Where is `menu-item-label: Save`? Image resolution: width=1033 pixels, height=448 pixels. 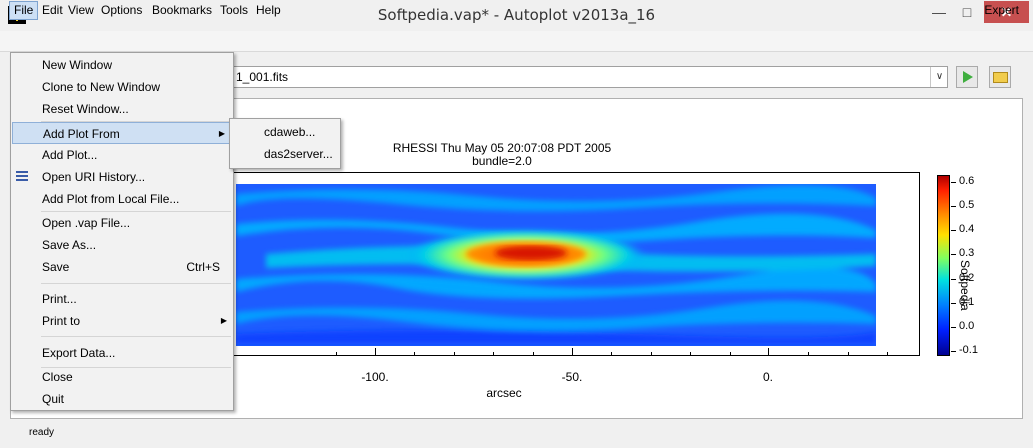 menu-item-label: Save is located at coordinates (56, 267).